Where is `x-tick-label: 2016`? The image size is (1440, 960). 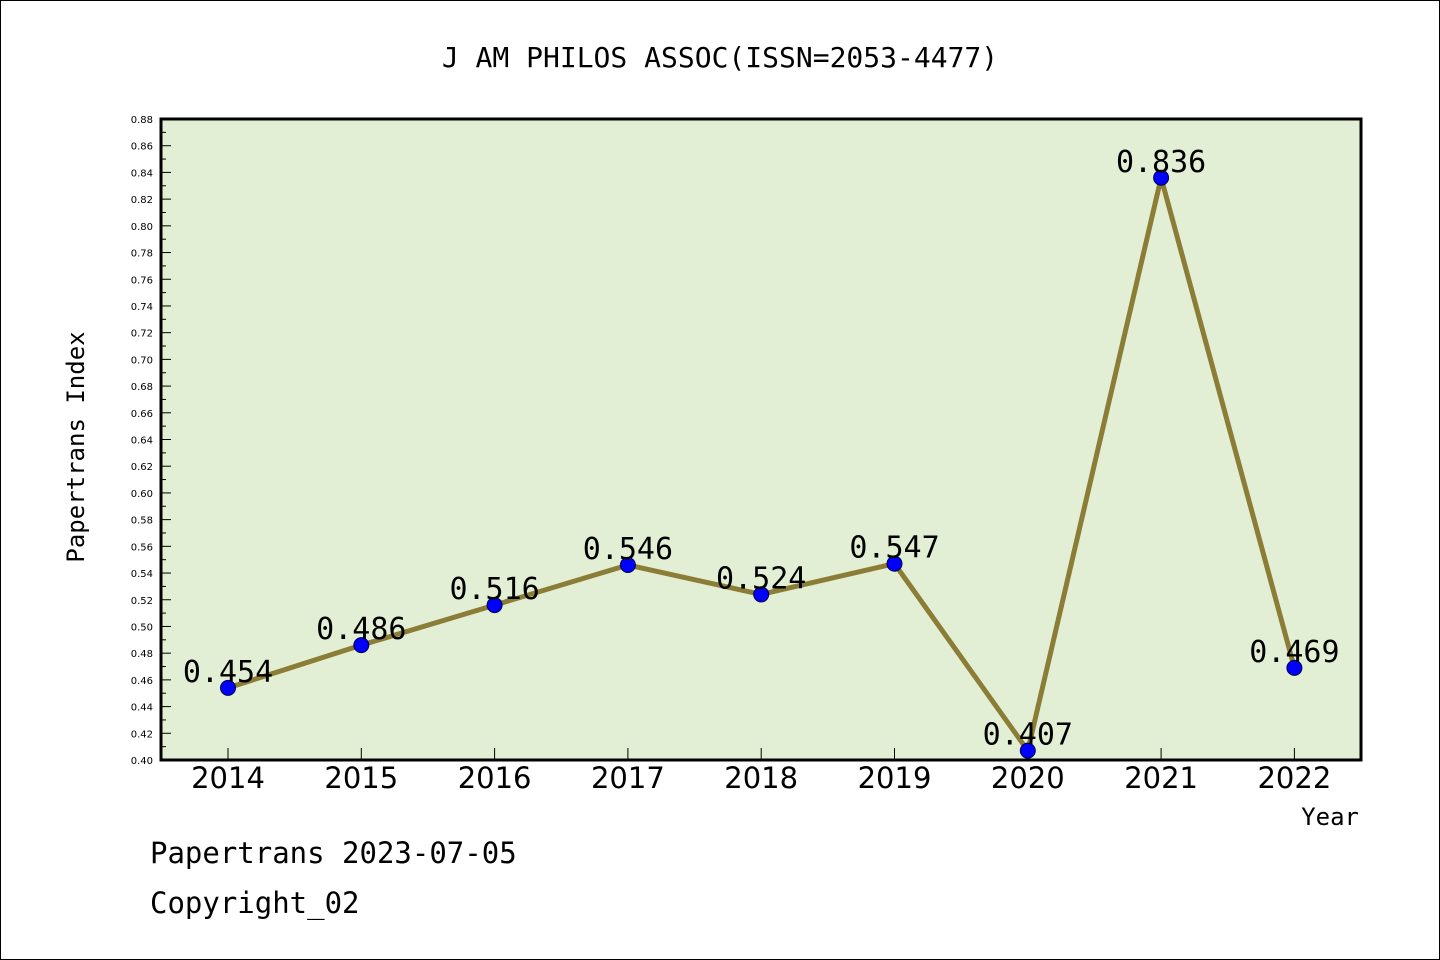
x-tick-label: 2016 is located at coordinates (495, 778).